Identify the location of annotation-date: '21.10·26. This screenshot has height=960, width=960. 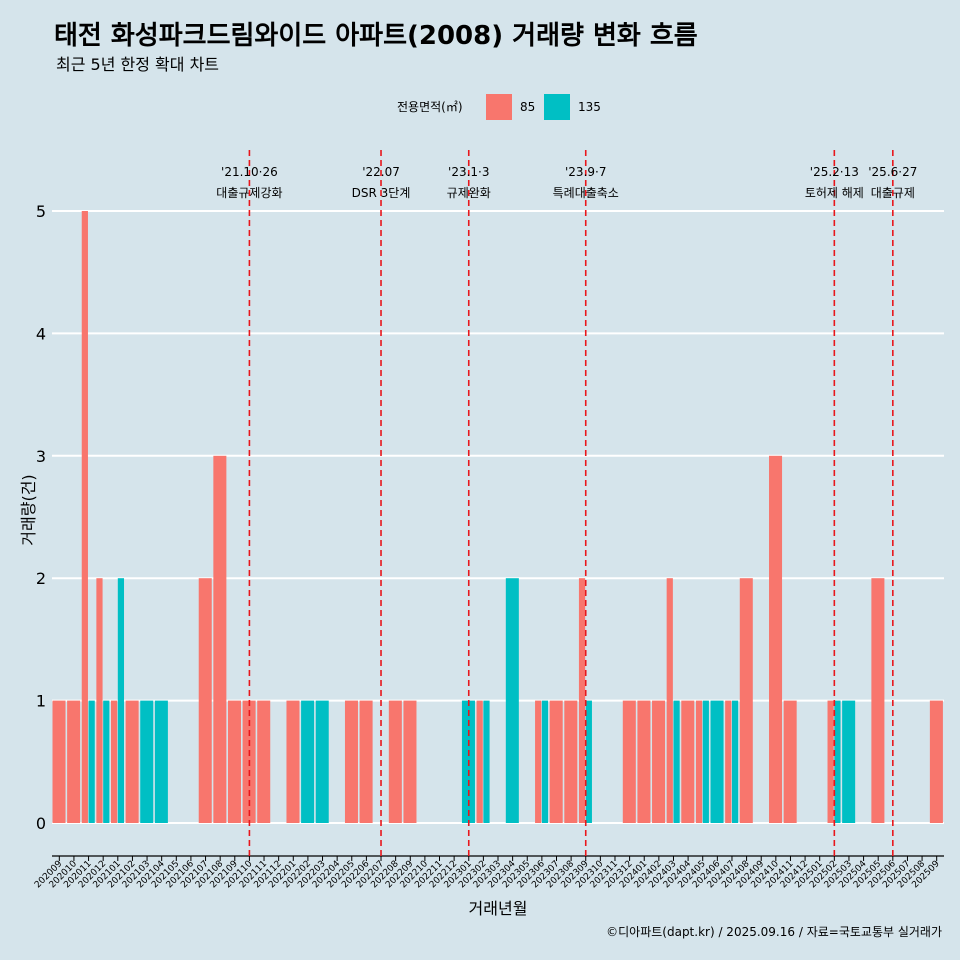
(249, 172).